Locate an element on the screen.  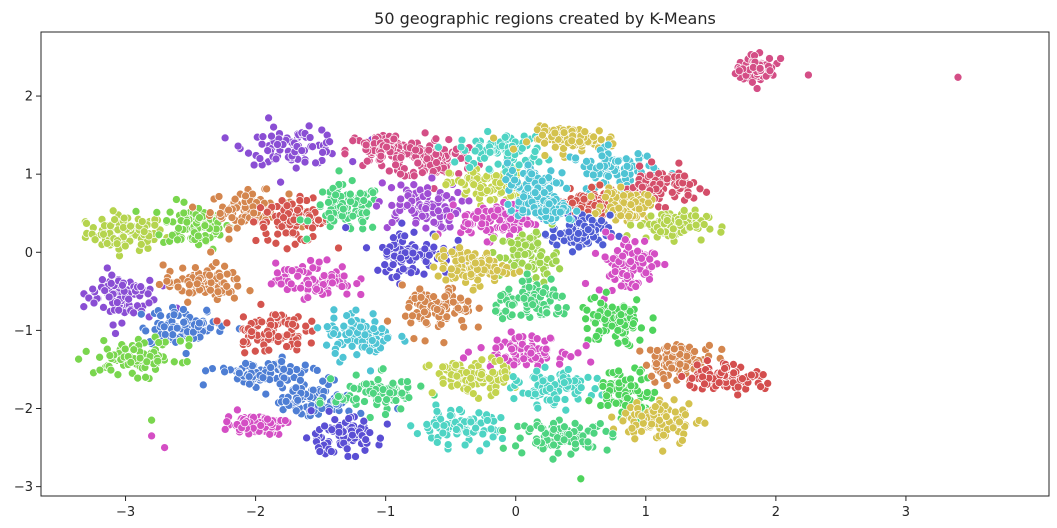
x-tick-label: 1 is located at coordinates (646, 512).